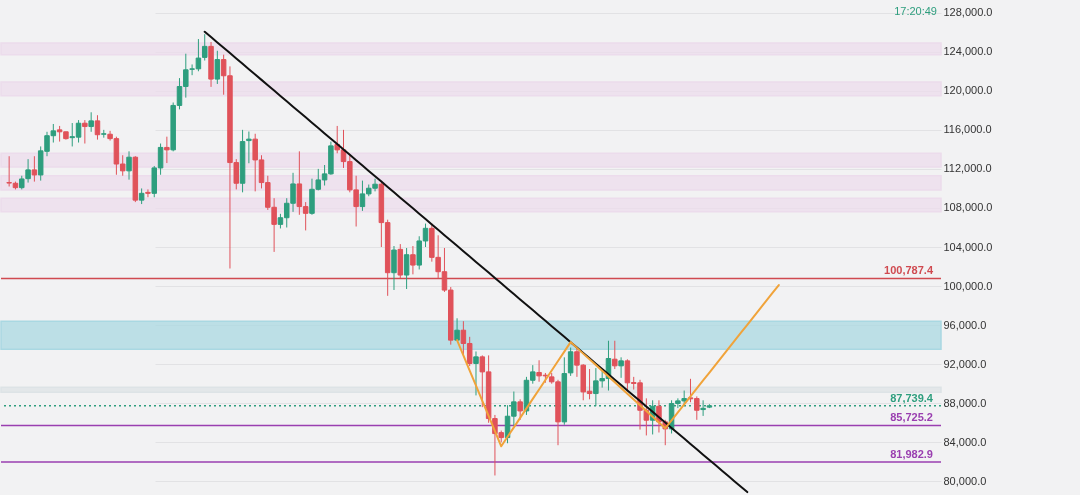 The image size is (1080, 495). Describe the element at coordinates (968, 12) in the screenshot. I see `y-tick-label: 128,000.0` at that location.